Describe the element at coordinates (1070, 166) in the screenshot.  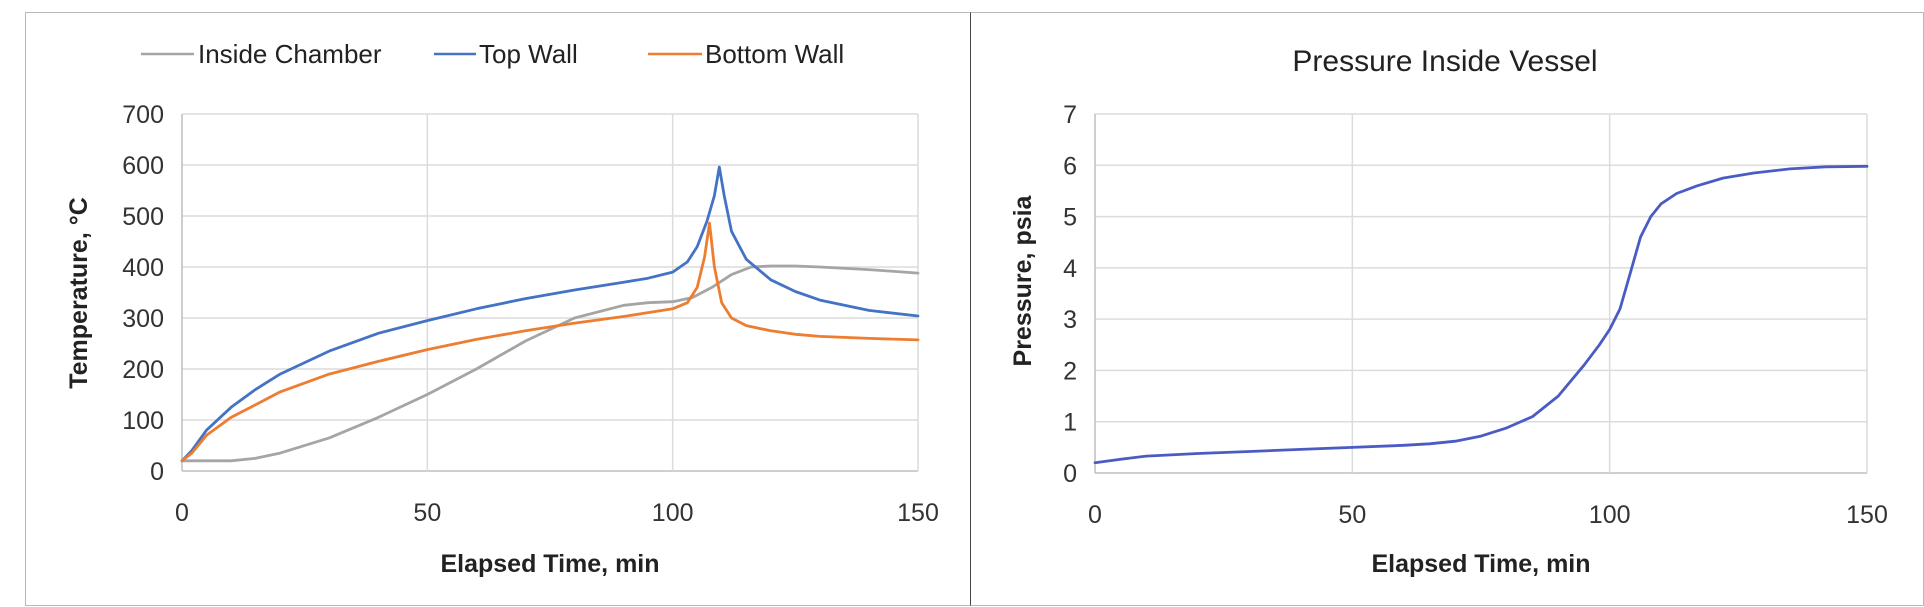
I see `y-tick-label: 6` at that location.